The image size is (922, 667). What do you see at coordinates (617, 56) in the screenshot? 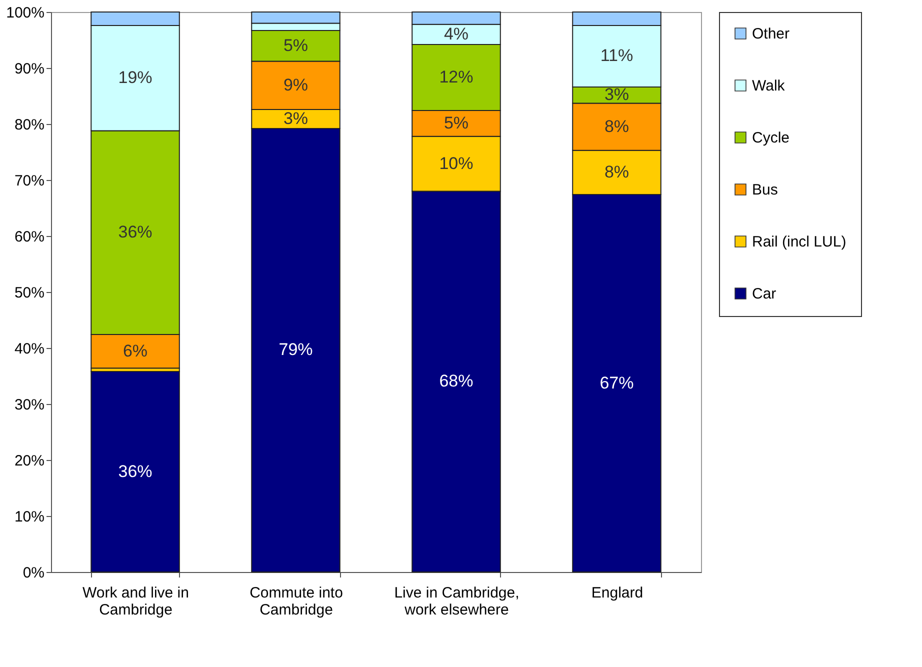
I see `data-label: 11%` at bounding box center [617, 56].